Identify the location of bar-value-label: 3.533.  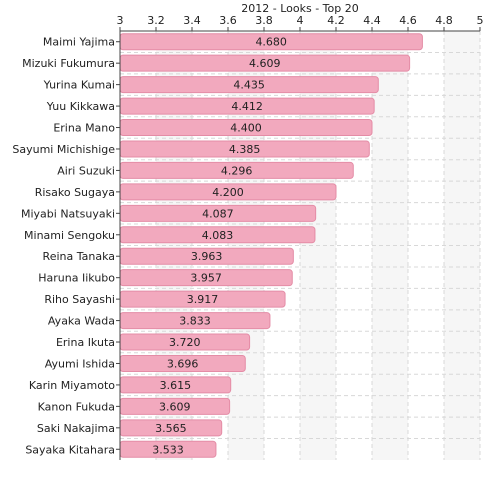
(168, 449).